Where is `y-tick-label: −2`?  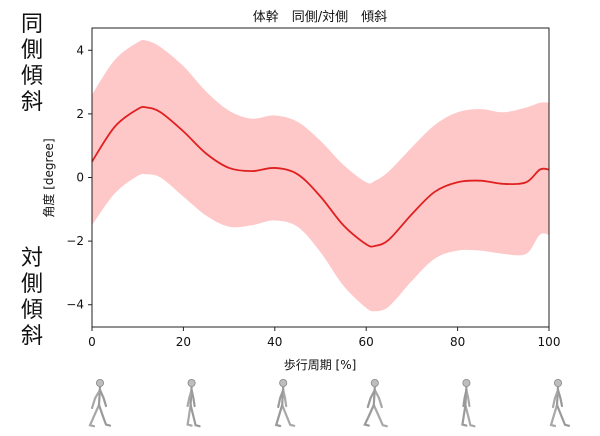 y-tick-label: −2 is located at coordinates (75, 241).